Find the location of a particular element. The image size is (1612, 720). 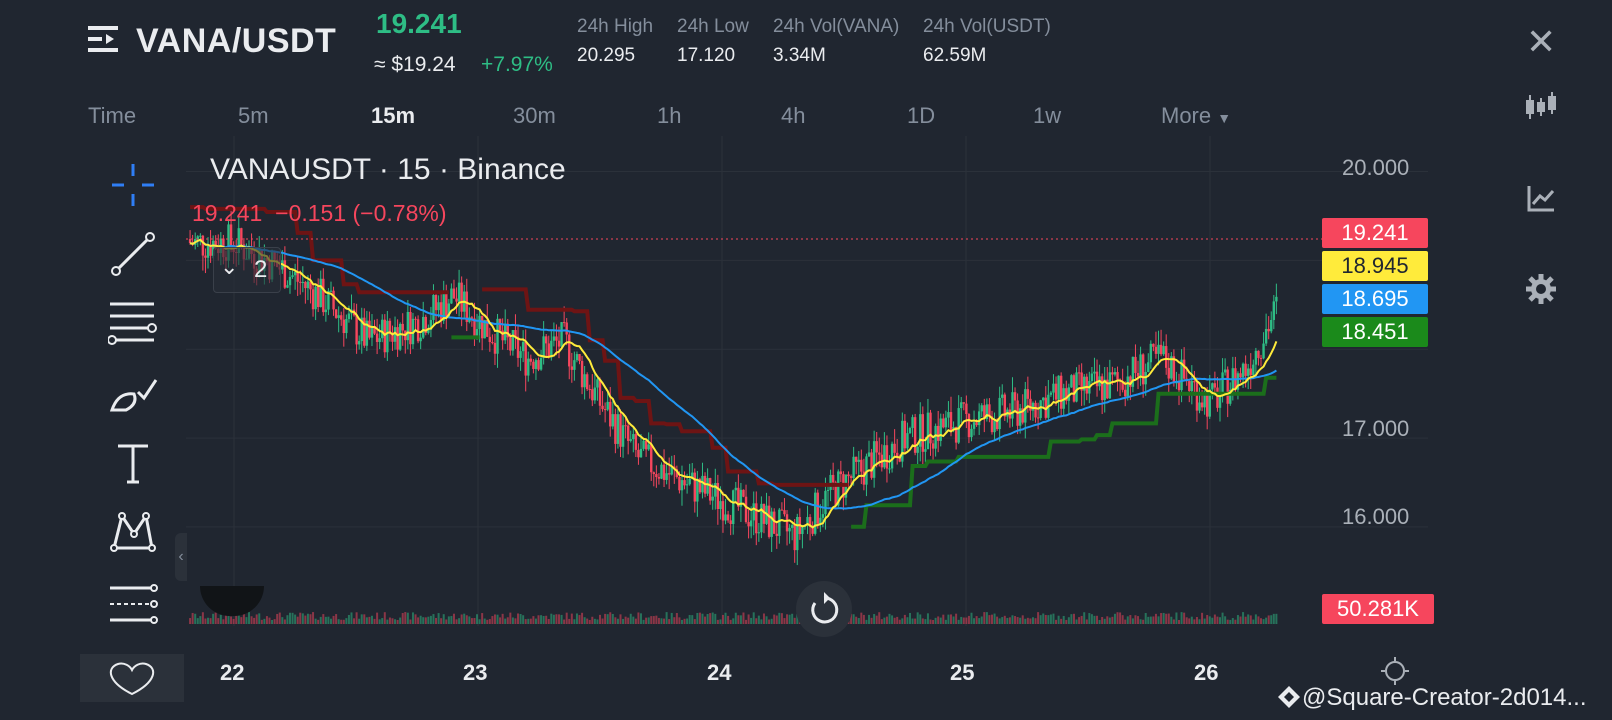

tf-30m: 30m is located at coordinates (534, 115).